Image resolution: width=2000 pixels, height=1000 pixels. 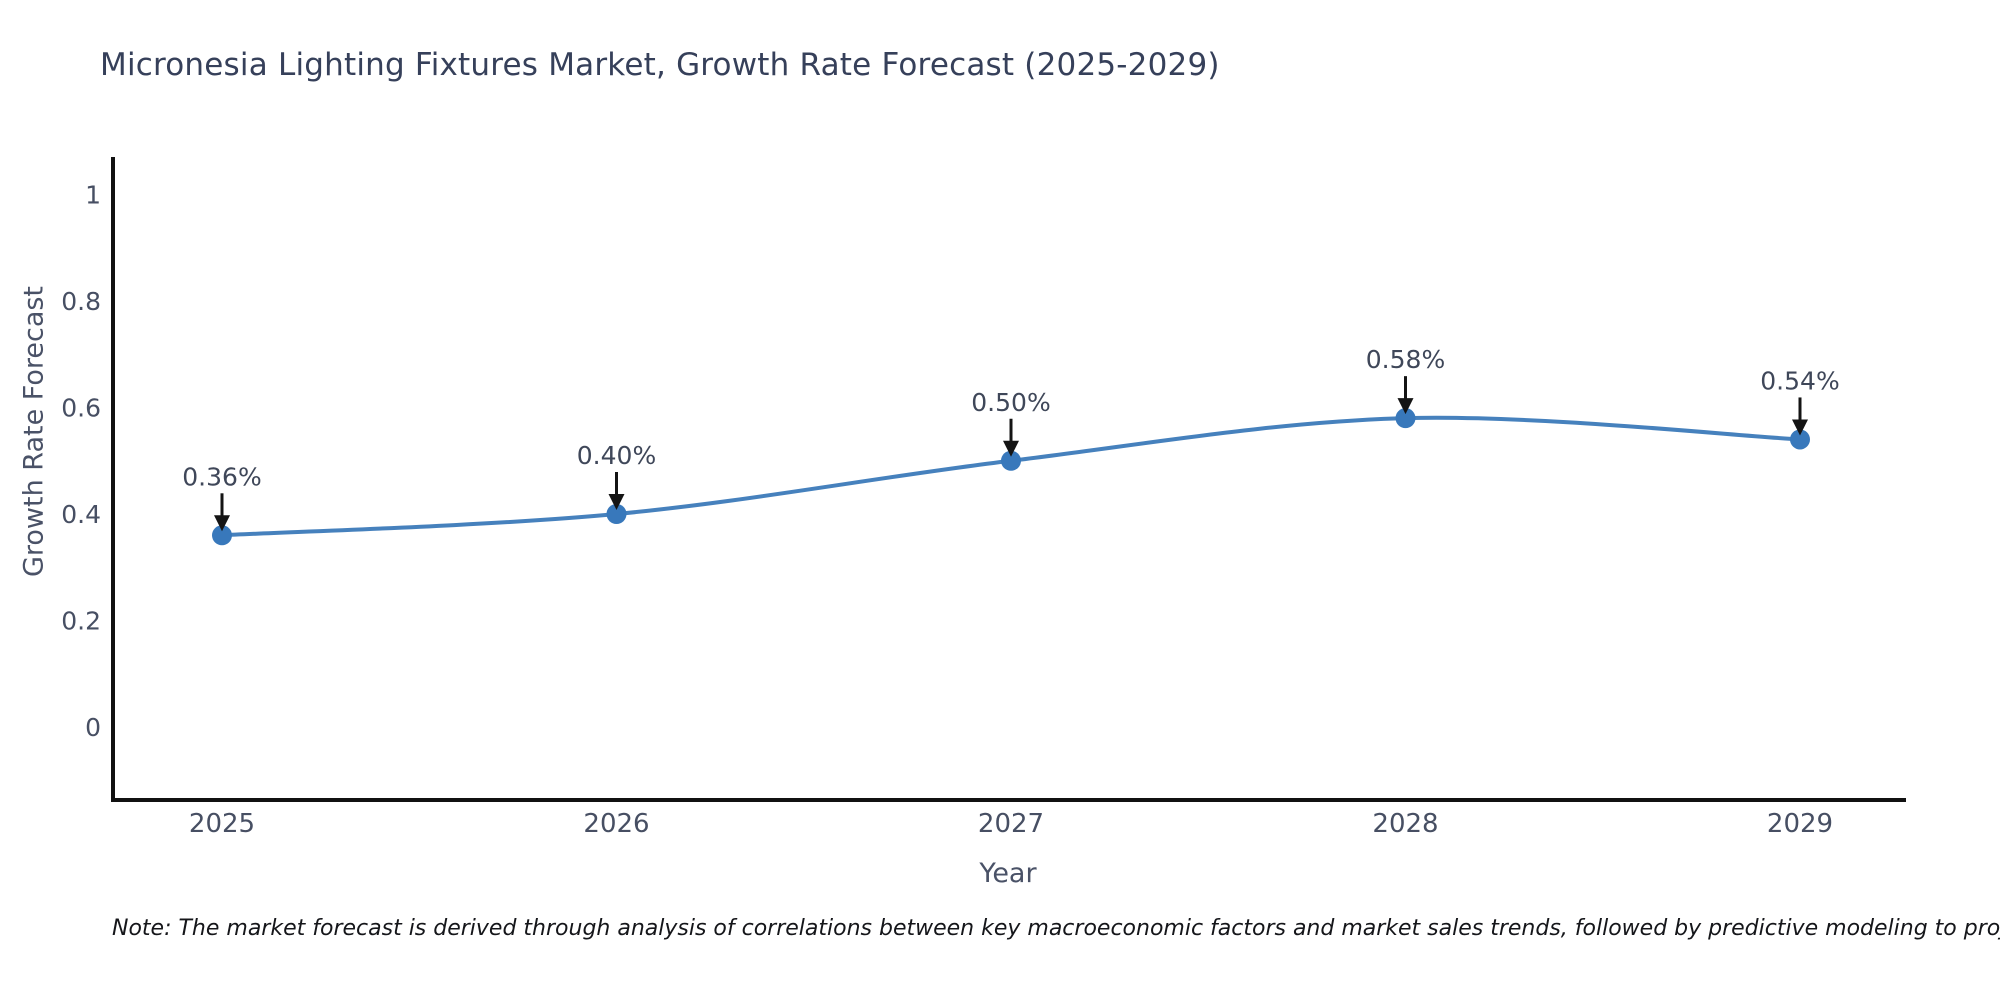 I want to click on x-tick-label: 2029, so click(x=1800, y=824).